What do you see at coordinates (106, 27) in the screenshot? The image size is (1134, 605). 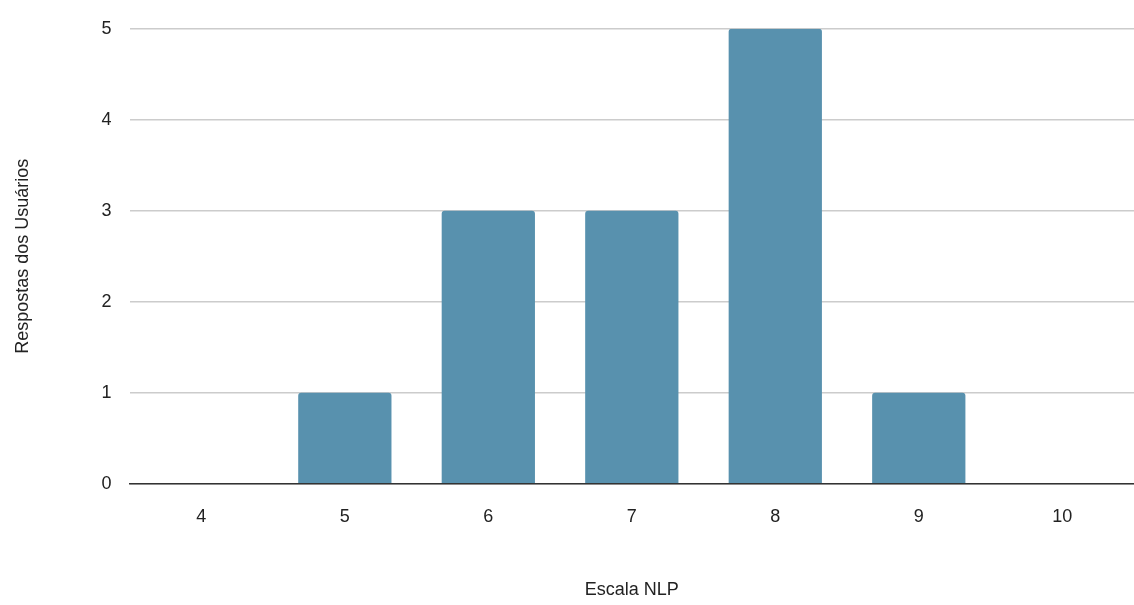 I see `y-tick-label: 5` at bounding box center [106, 27].